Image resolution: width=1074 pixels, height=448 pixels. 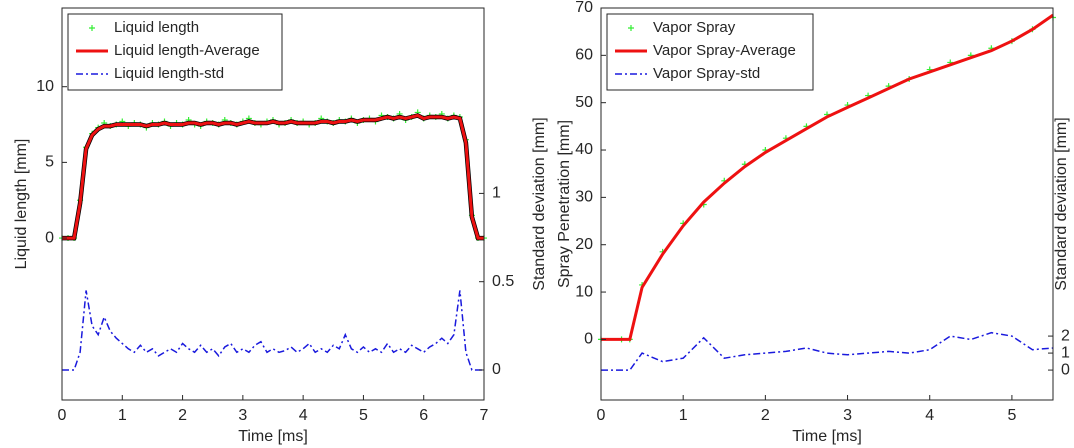 I want to click on y-tick-label: 60, so click(x=584, y=55).